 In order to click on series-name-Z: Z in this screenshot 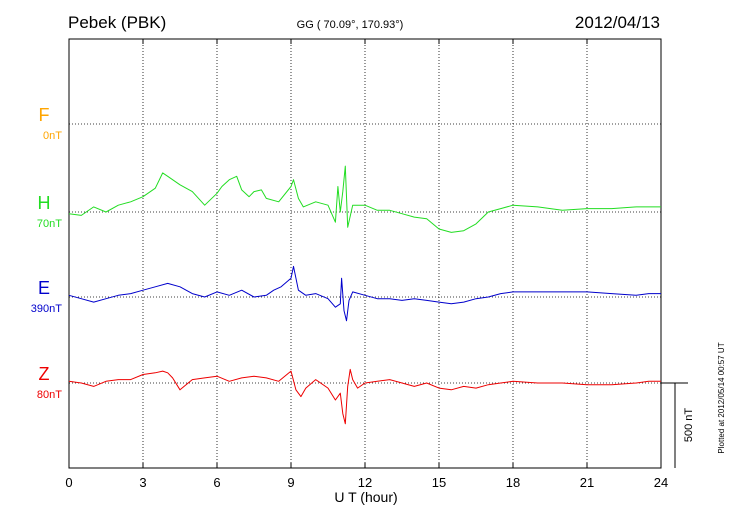, I will do `click(44, 374)`.